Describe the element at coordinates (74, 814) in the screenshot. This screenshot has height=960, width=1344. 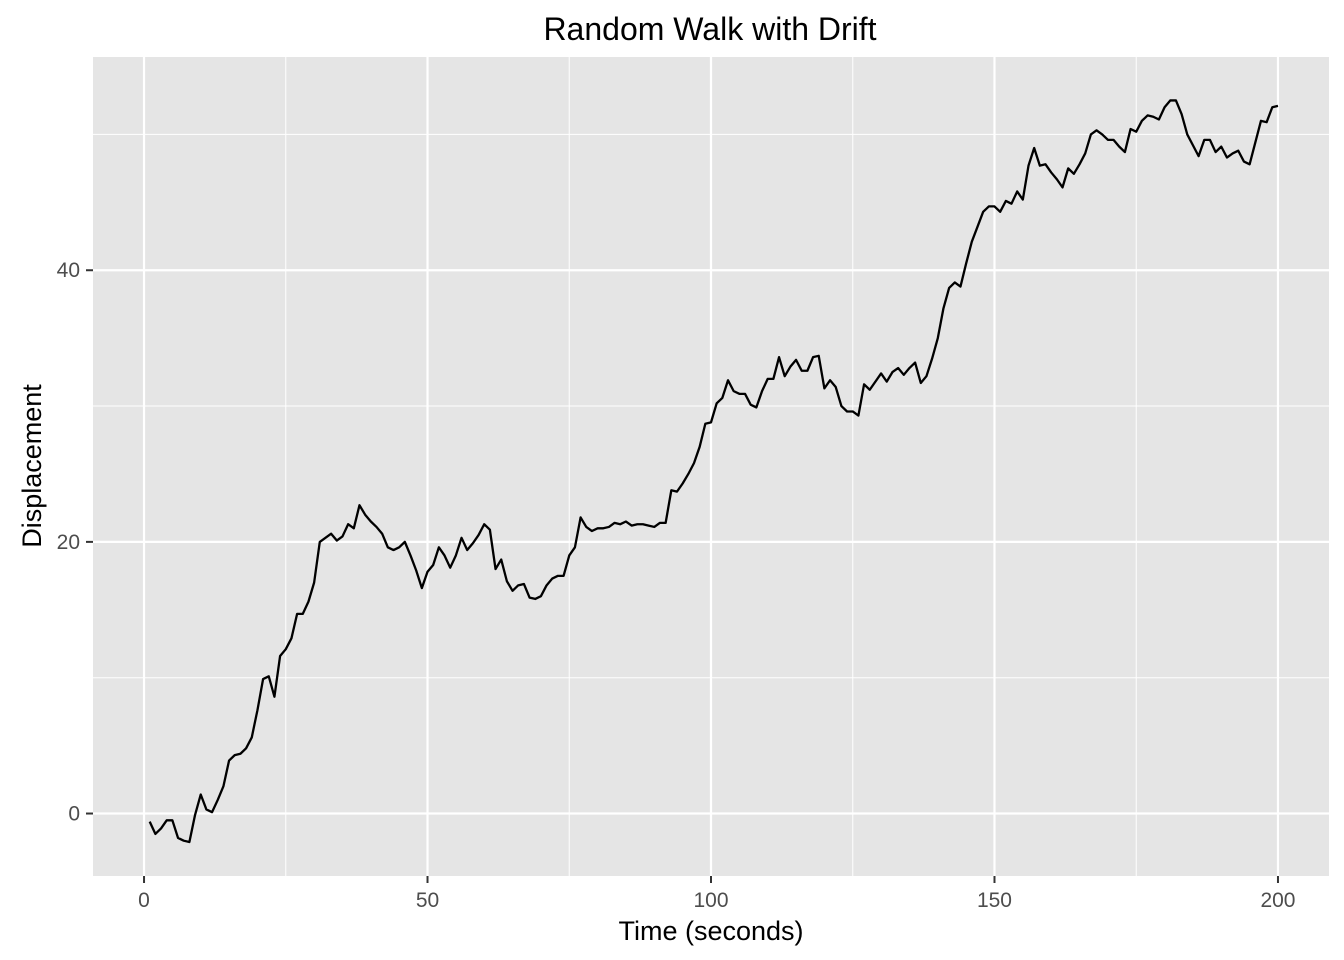
I see `y-tick-label: 0` at that location.